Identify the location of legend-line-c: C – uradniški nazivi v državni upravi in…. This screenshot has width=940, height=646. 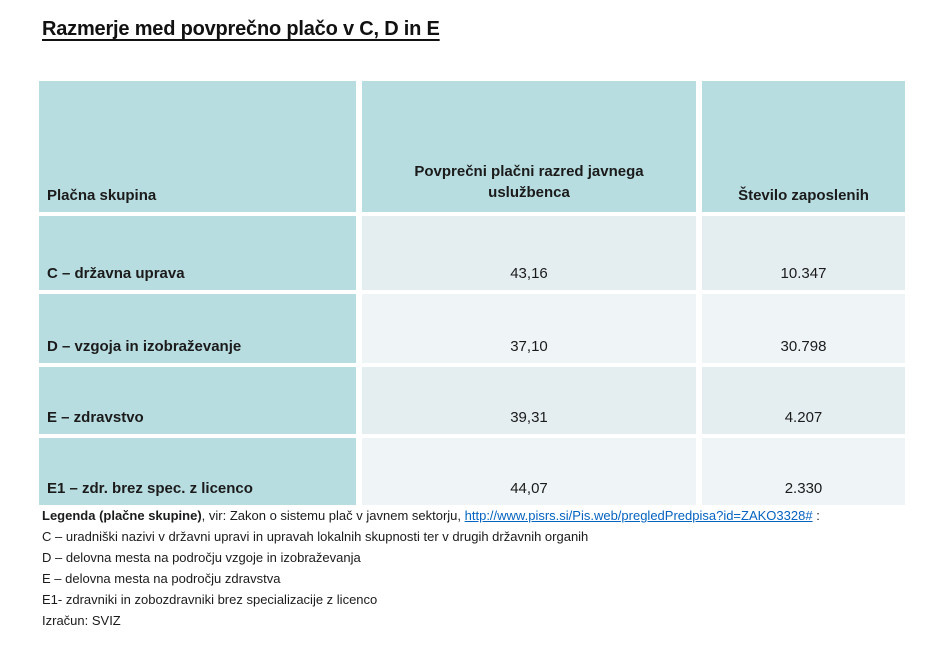
(315, 536).